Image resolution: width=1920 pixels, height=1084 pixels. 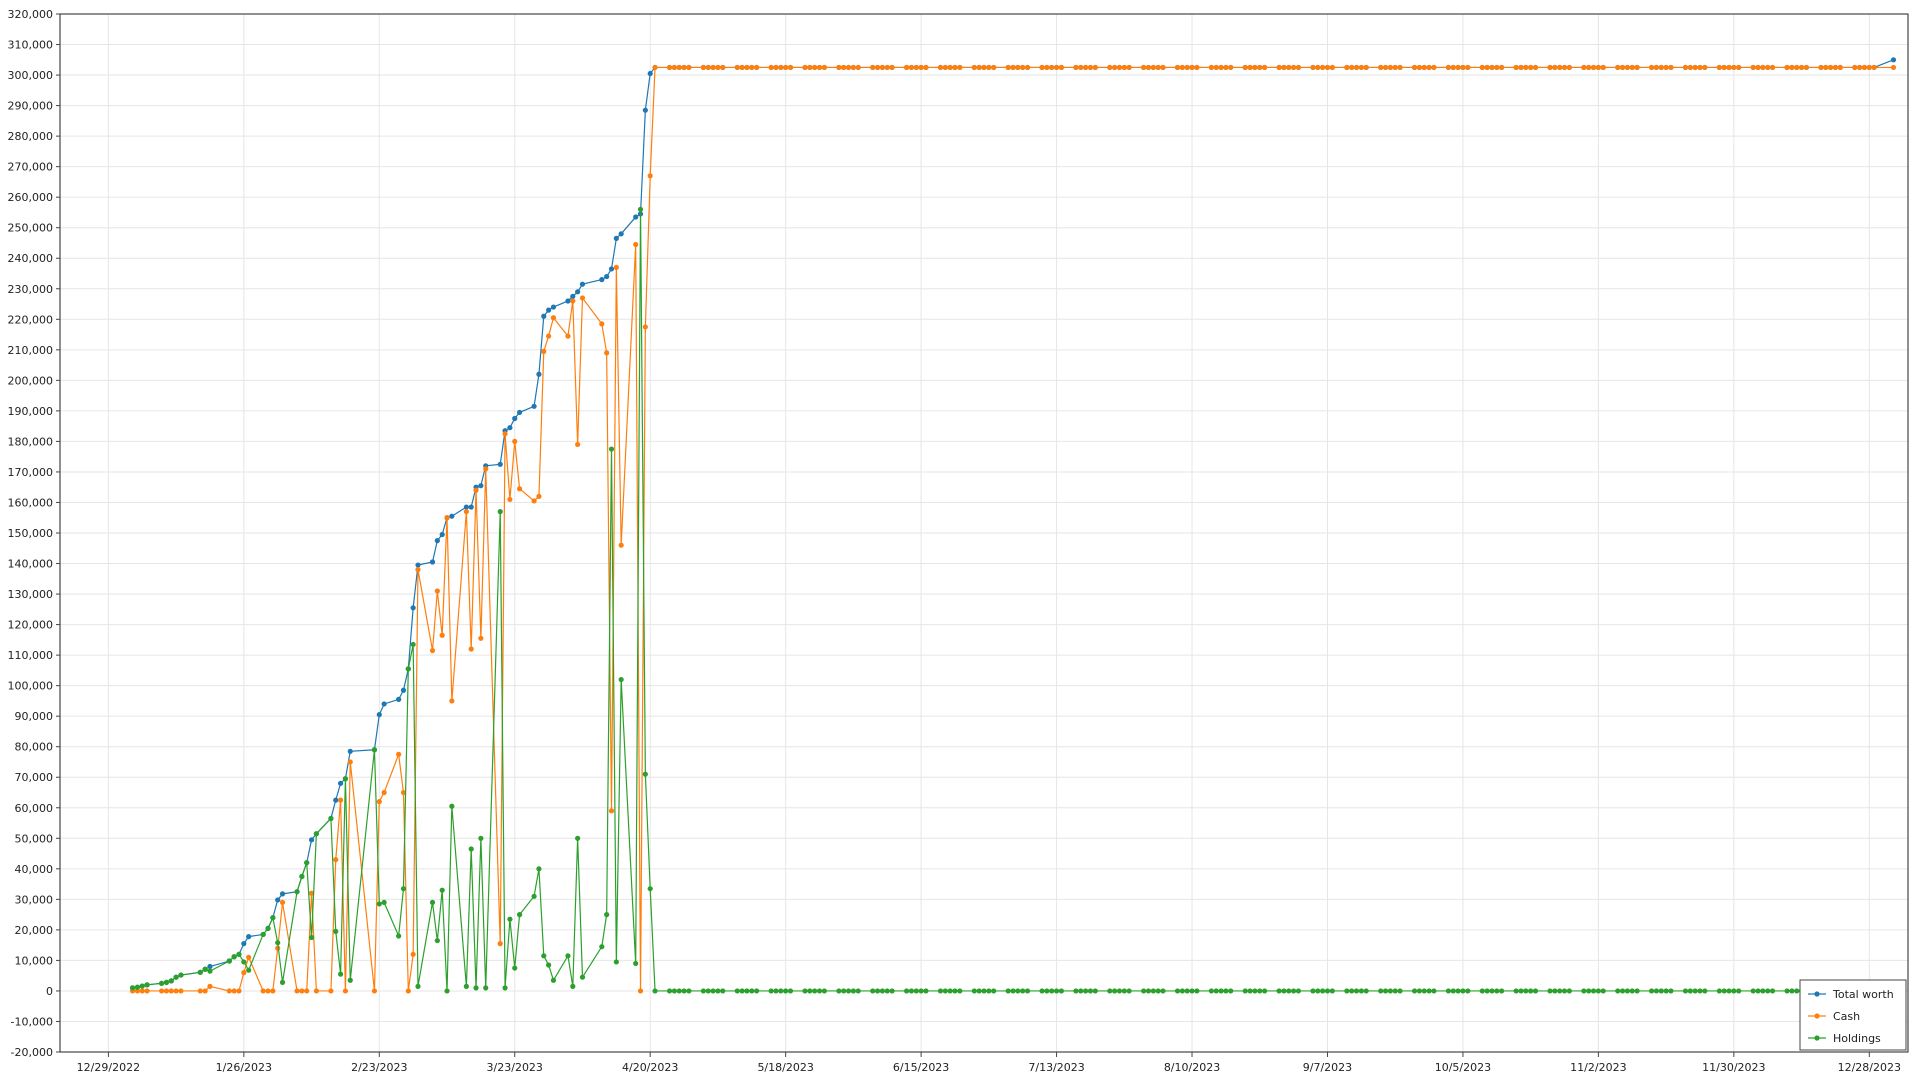 I want to click on y-tick-label: 180,000, so click(x=31, y=441).